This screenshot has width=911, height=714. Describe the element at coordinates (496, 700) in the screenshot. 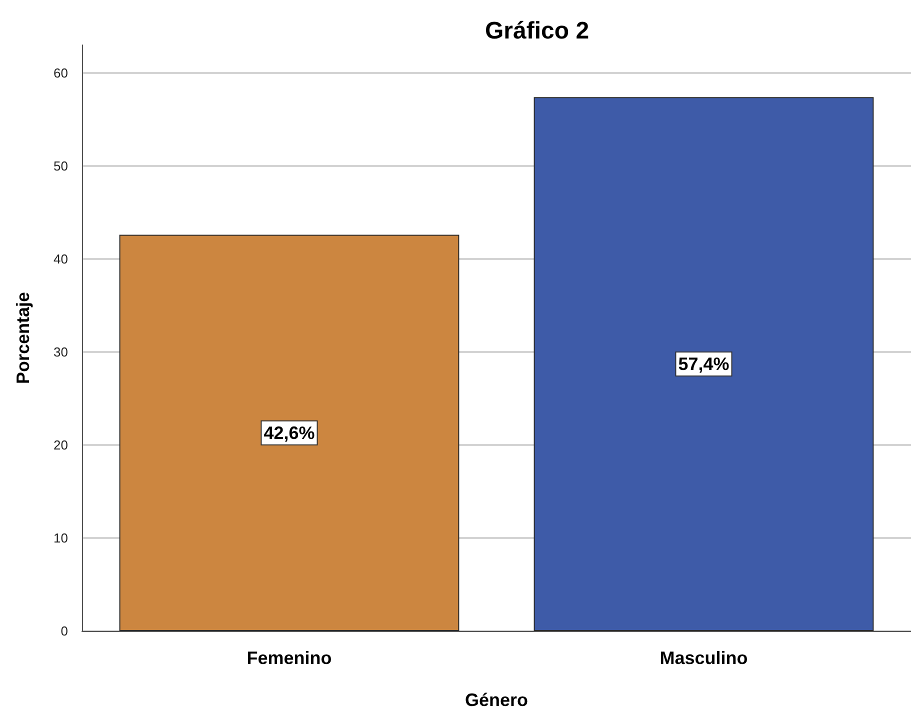

I see `x-axis-title: Género` at that location.